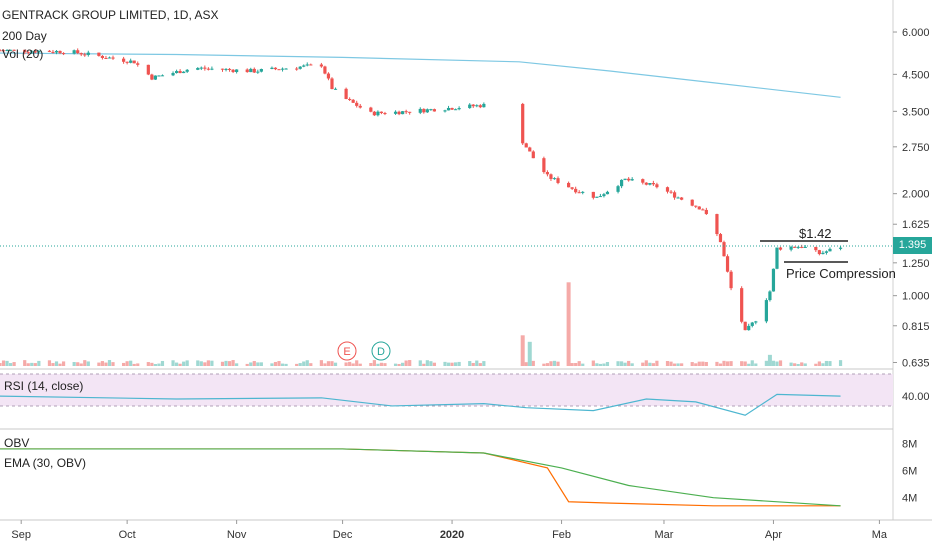 This screenshot has width=932, height=550. I want to click on dividend-marker, so click(381, 351).